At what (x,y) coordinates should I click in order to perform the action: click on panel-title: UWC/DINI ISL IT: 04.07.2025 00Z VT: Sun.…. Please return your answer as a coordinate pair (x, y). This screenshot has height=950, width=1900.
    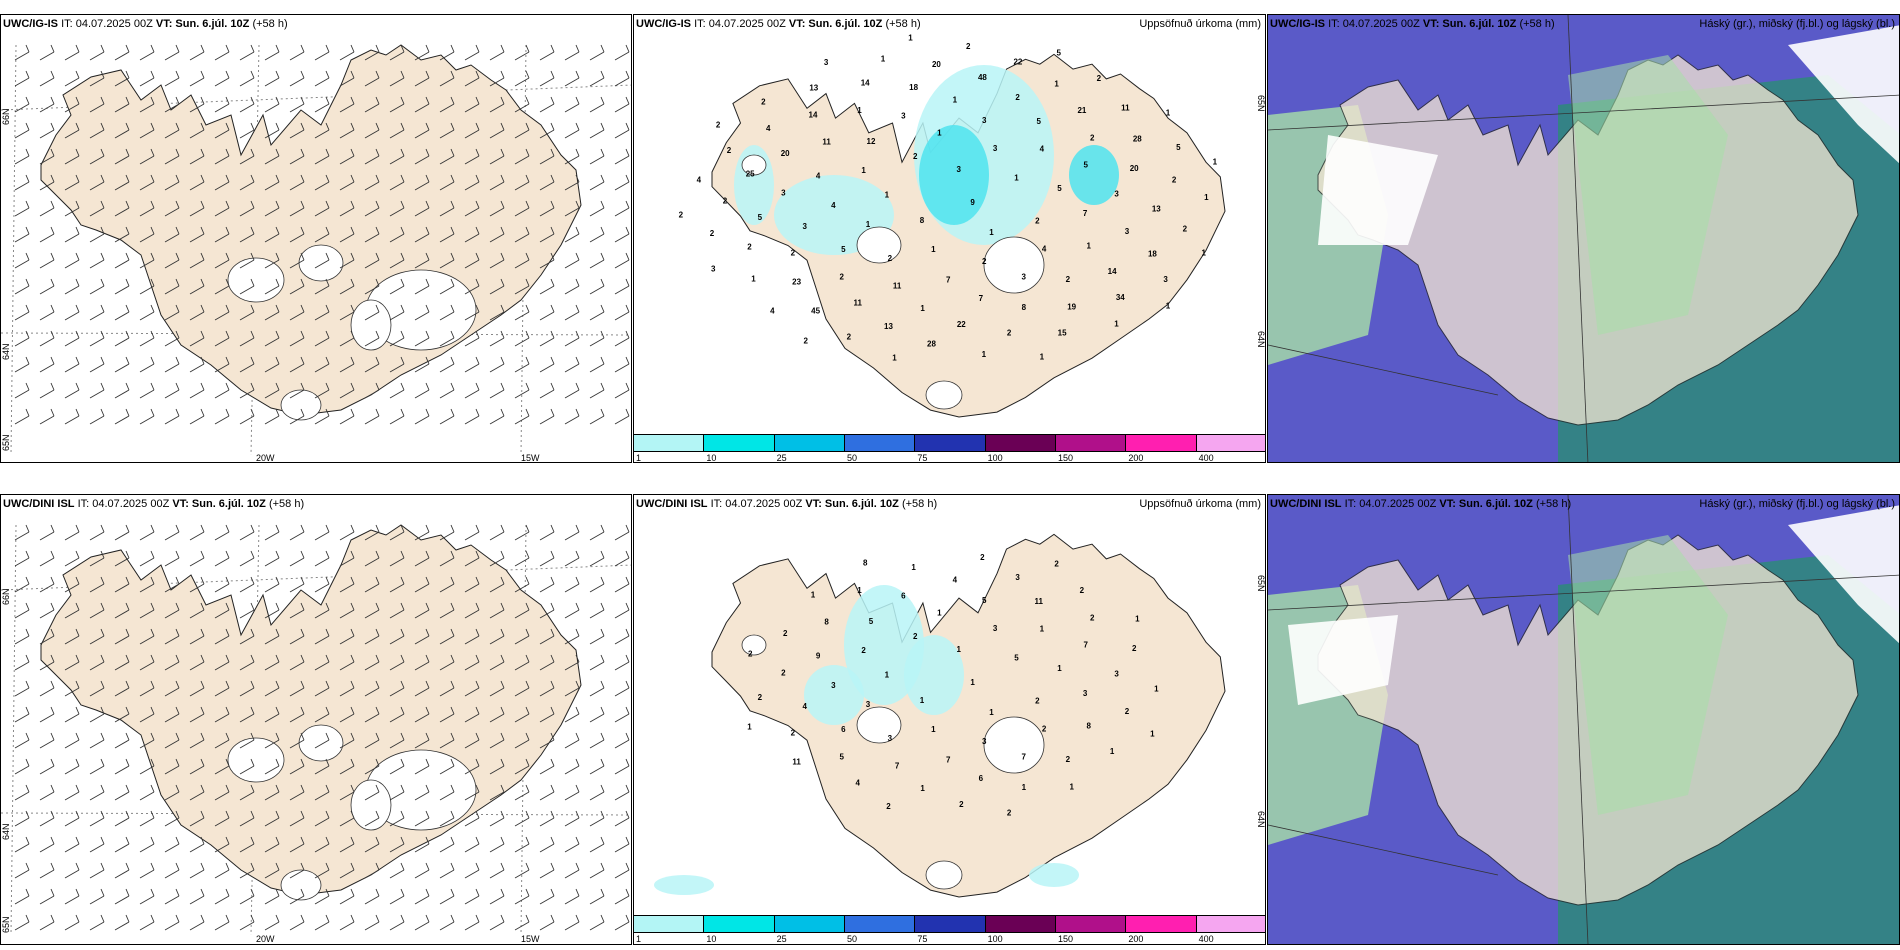
    Looking at the image, I should click on (787, 504).